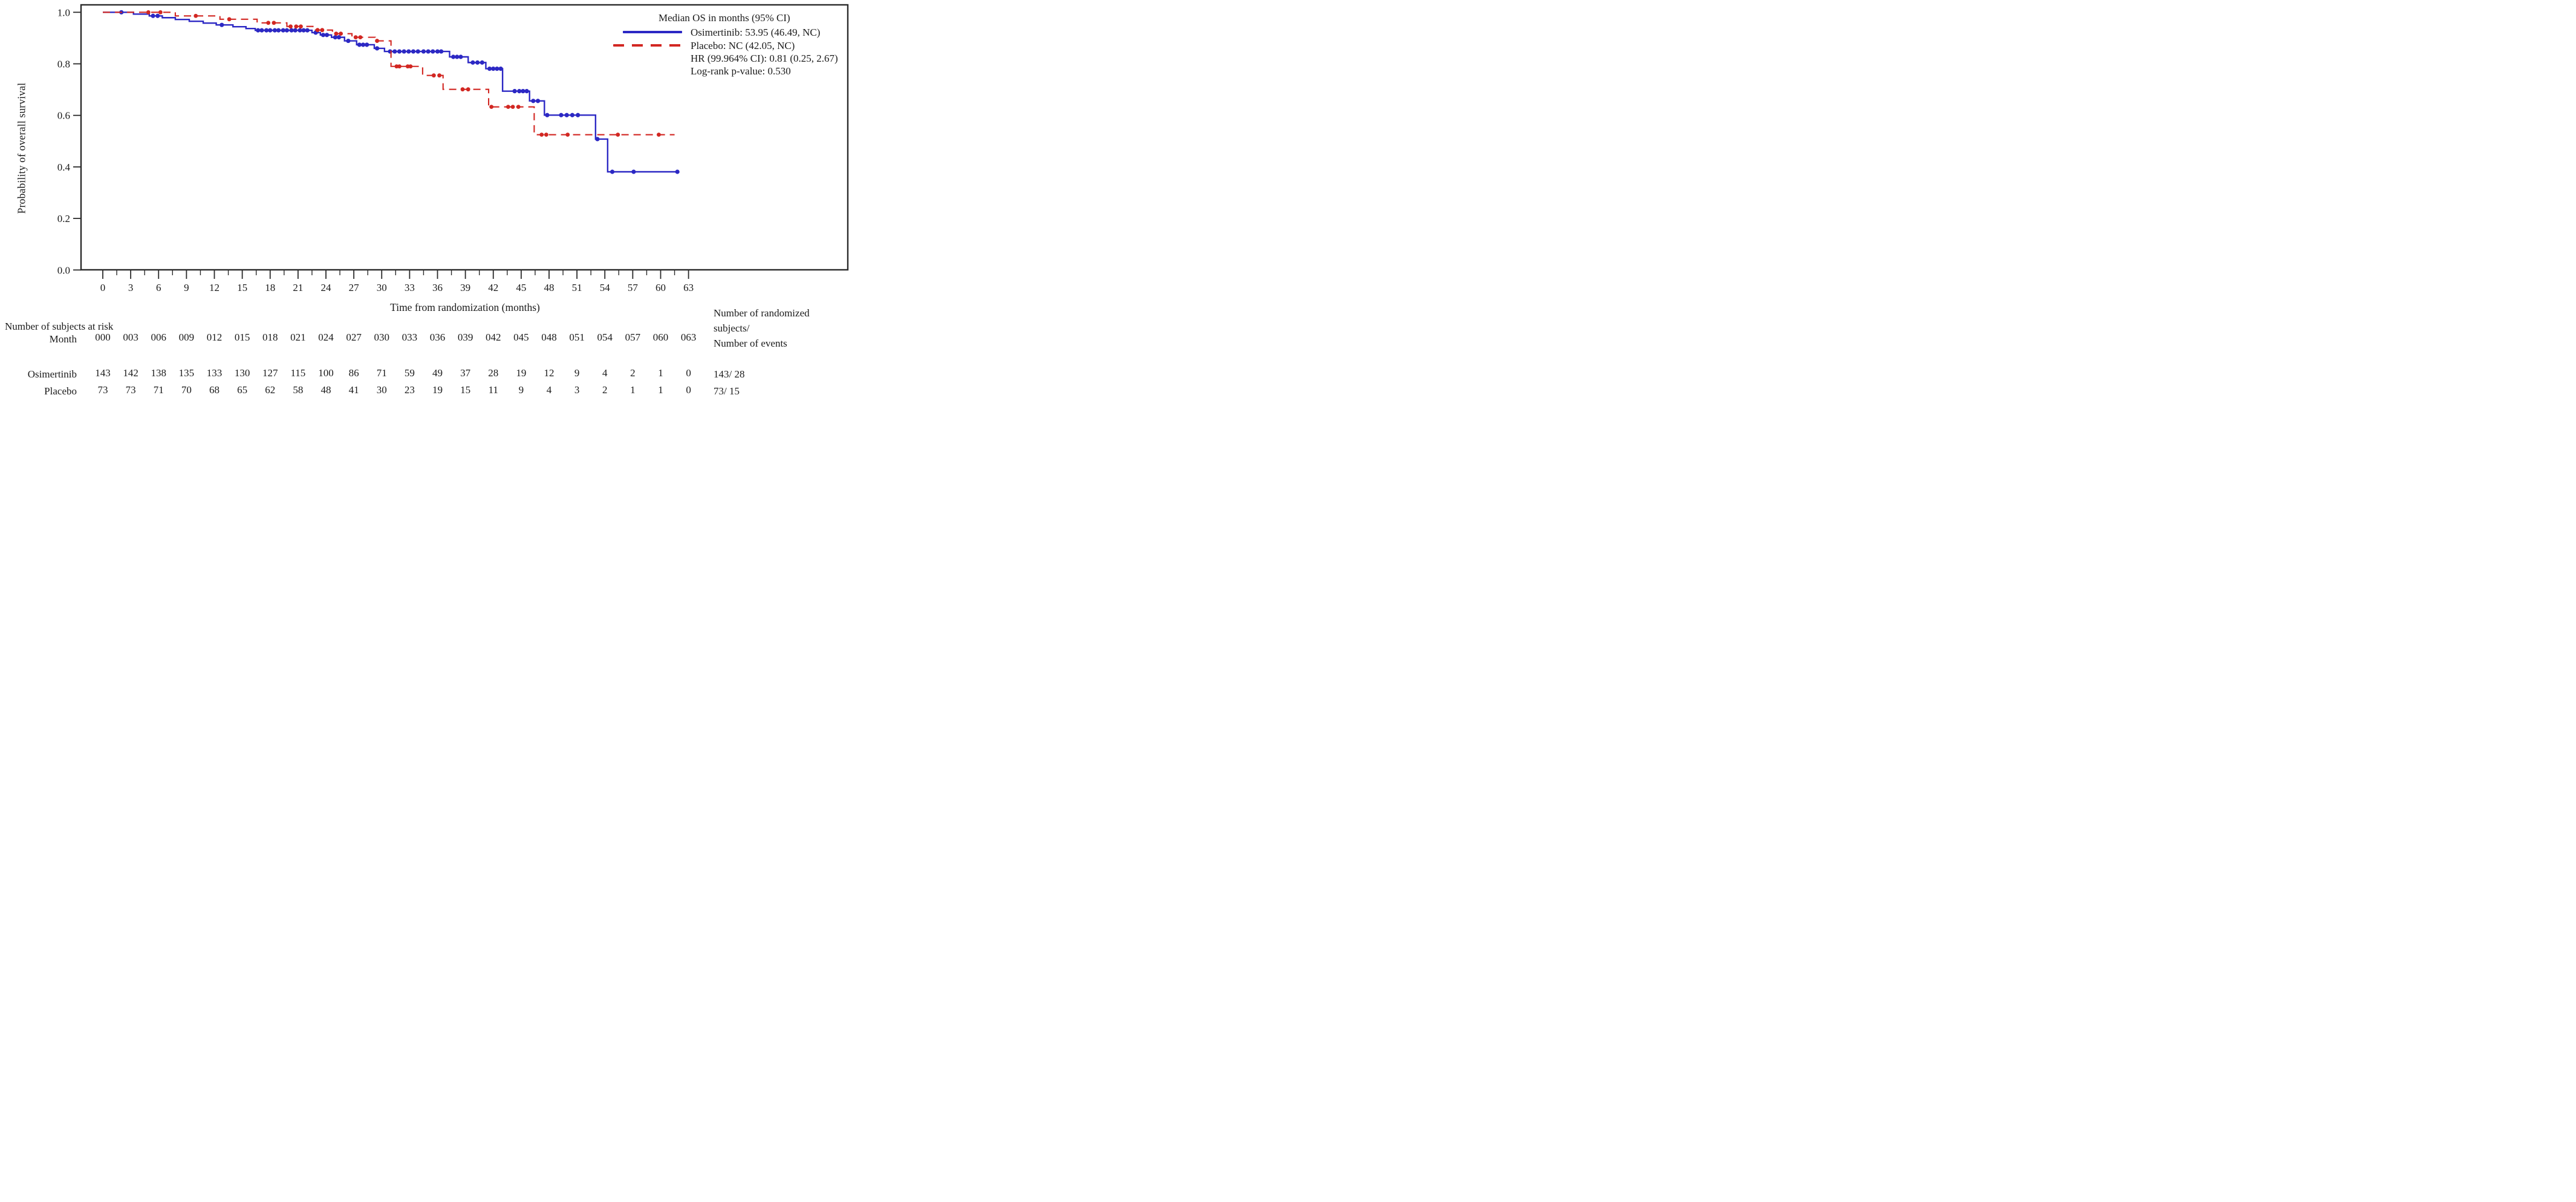  I want to click on risk-count-placebo: 48, so click(326, 390).